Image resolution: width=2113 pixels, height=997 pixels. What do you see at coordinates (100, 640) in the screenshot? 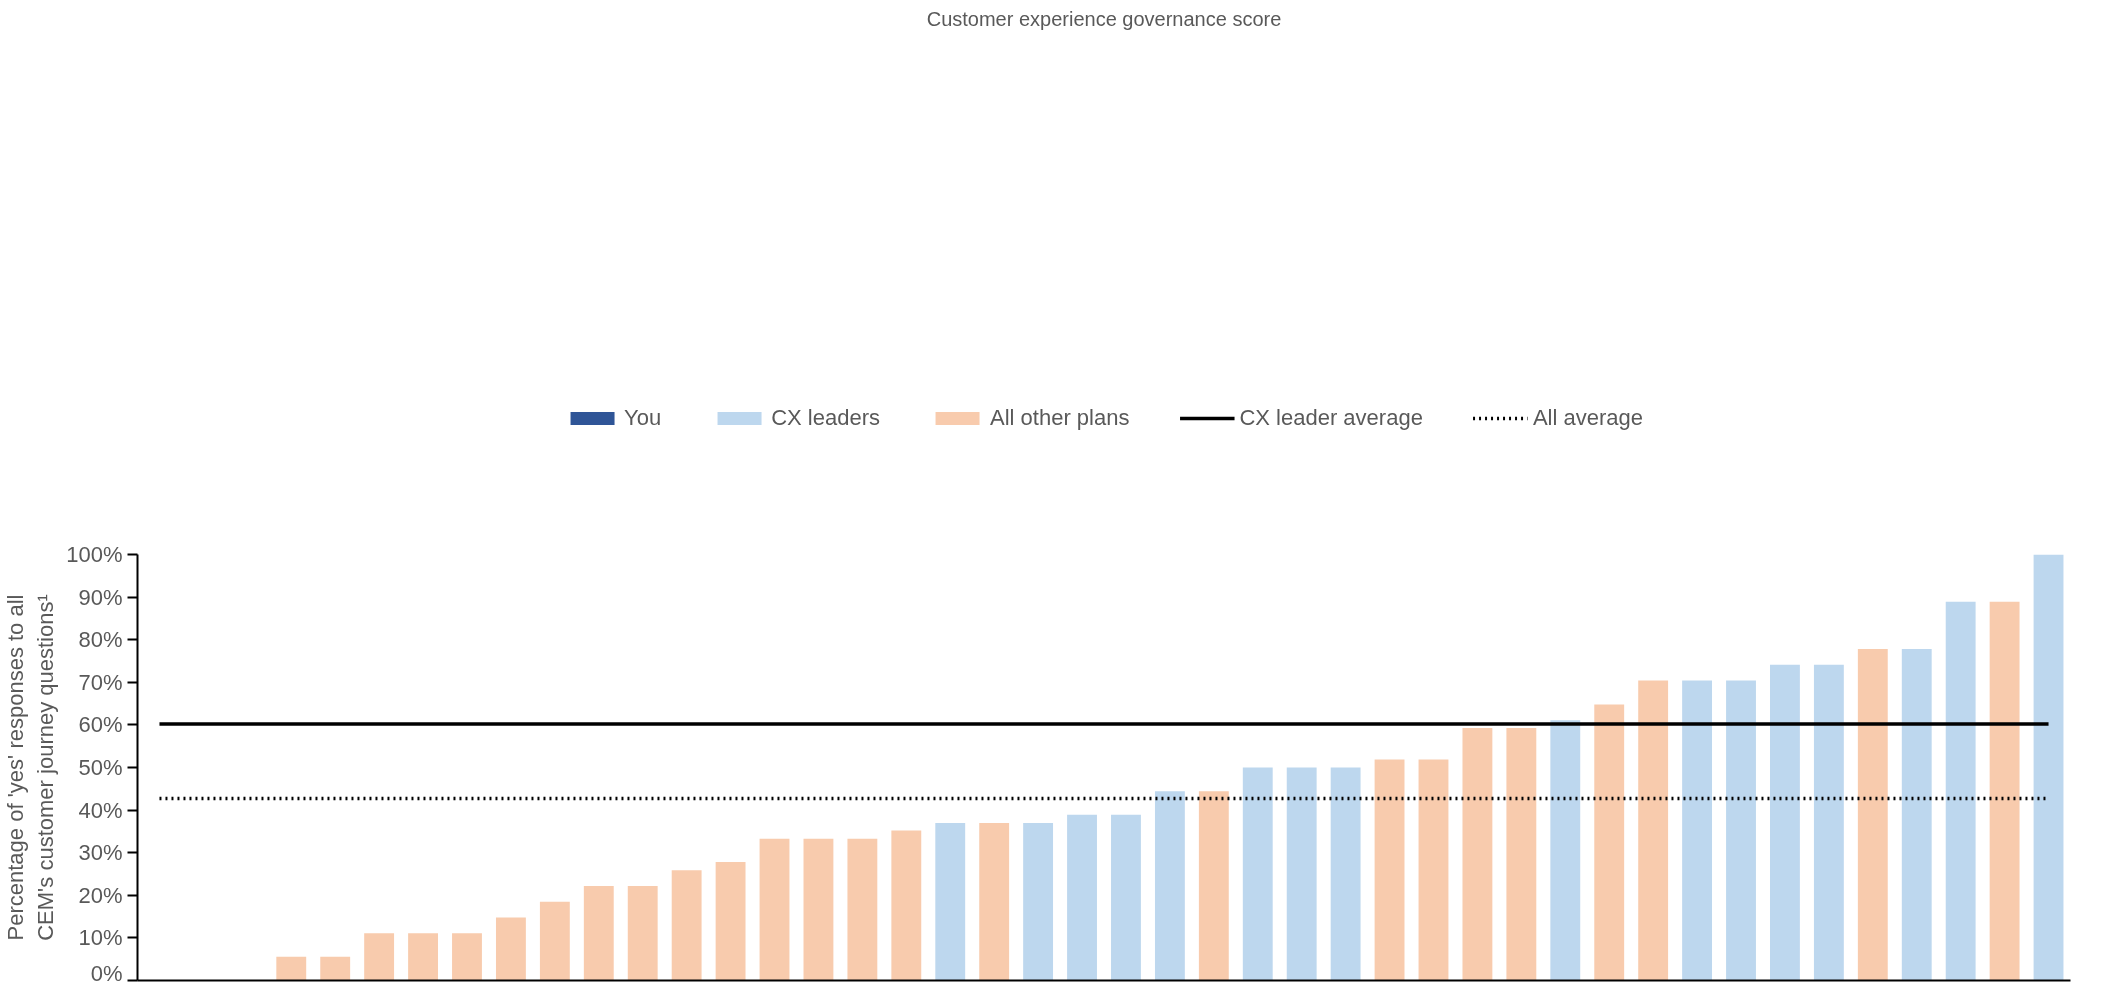
I see `y-tick-label: 80%` at bounding box center [100, 640].